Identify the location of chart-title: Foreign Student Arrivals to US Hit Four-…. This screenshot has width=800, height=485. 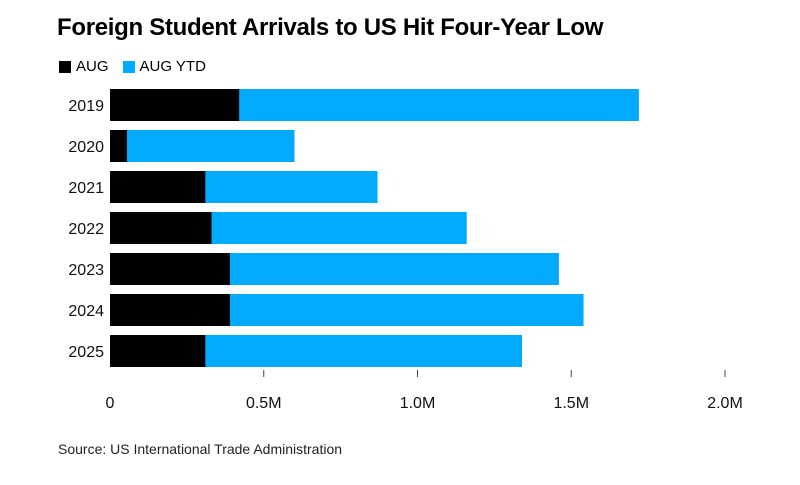
(330, 27).